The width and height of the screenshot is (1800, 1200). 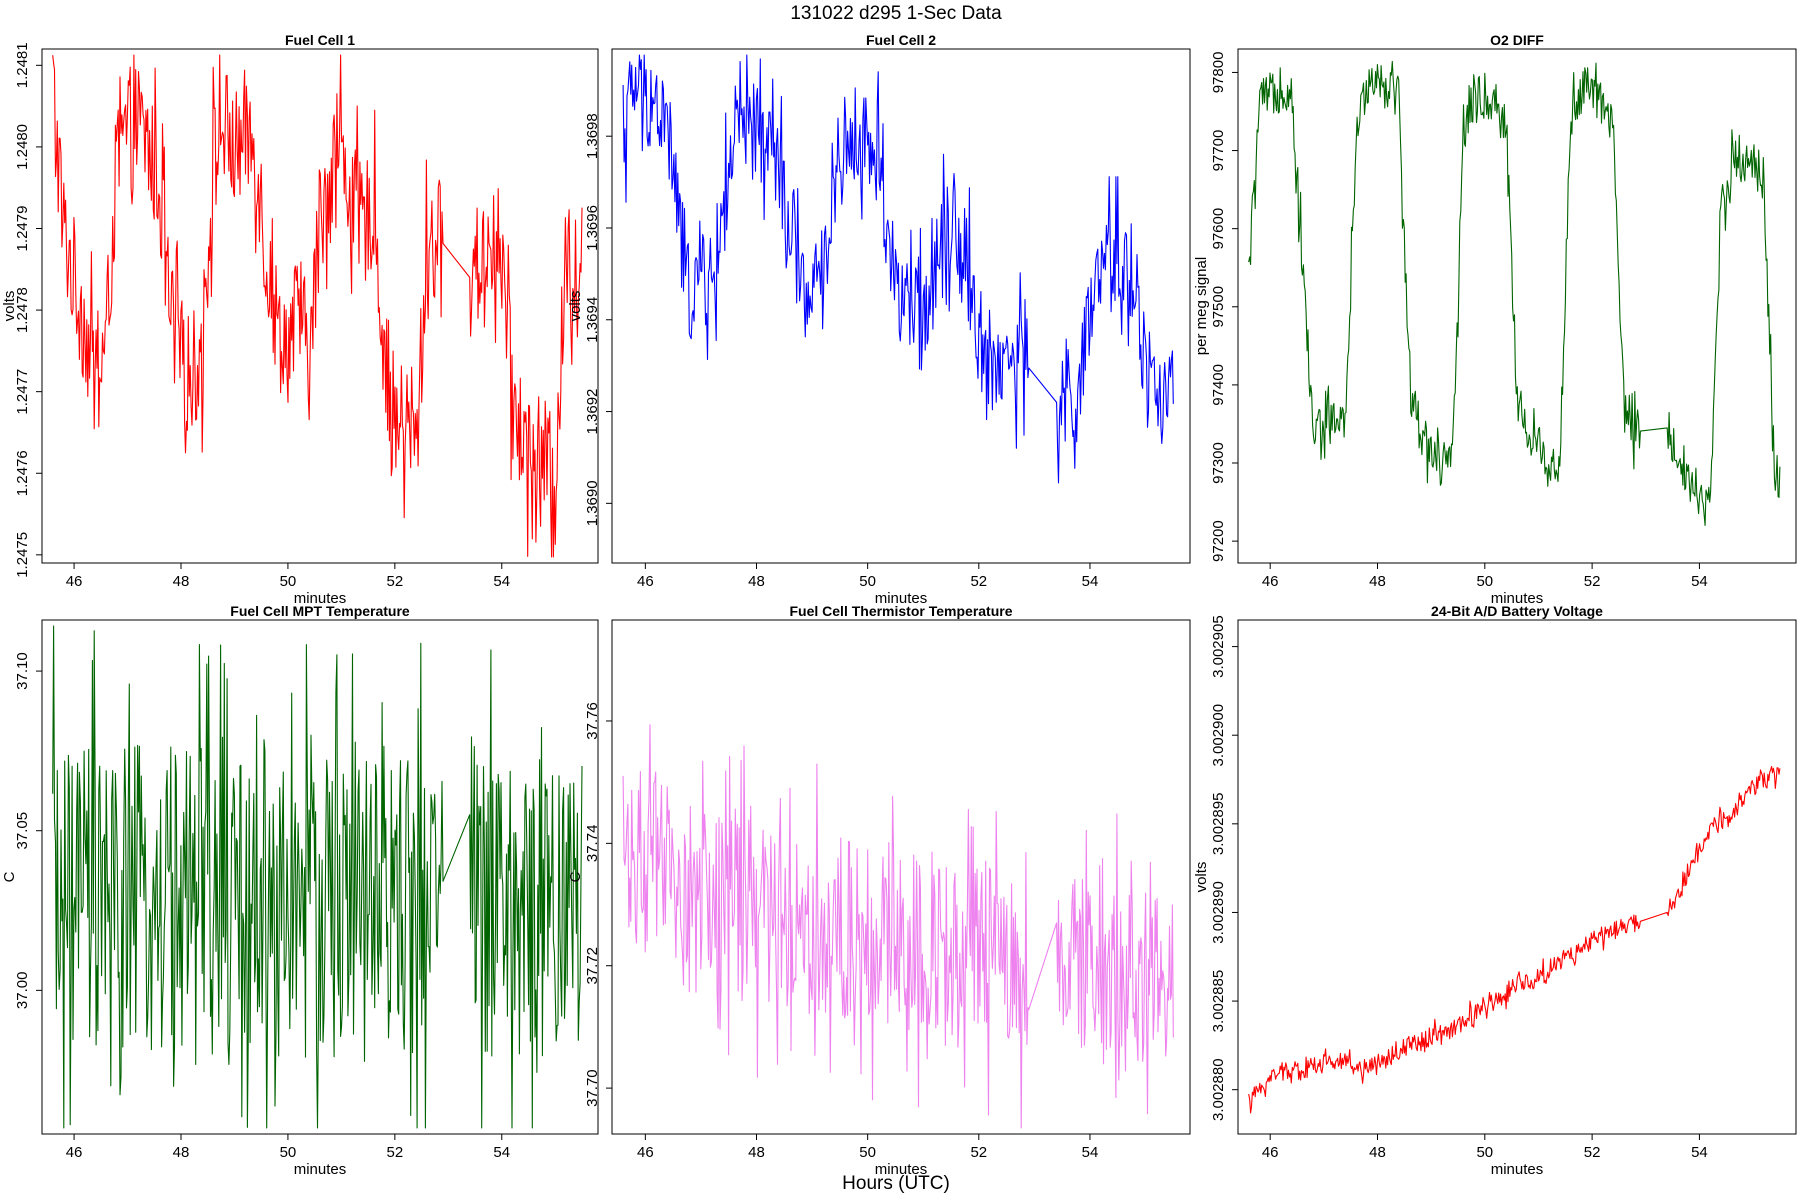 I want to click on y-tick-label: 1.2478, so click(x=22, y=310).